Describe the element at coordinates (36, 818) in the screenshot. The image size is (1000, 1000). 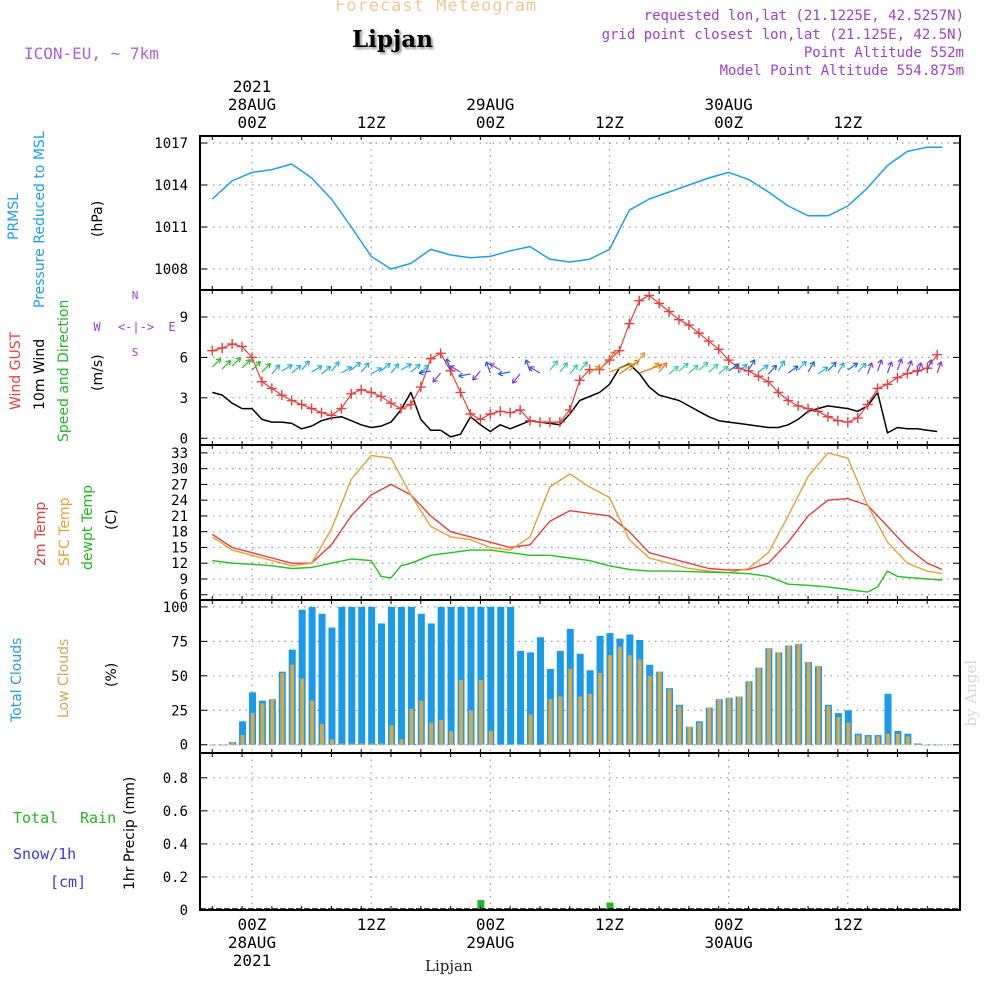
I see `precip-legend-total: Total` at that location.